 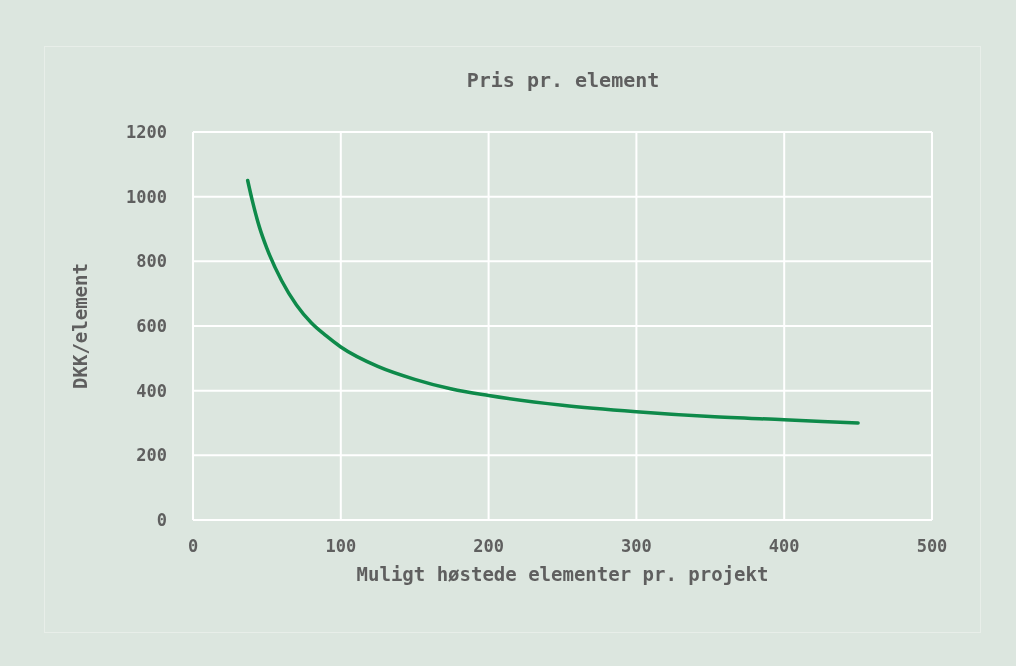 I want to click on chart-title: Pris pr. element, so click(x=563, y=80).